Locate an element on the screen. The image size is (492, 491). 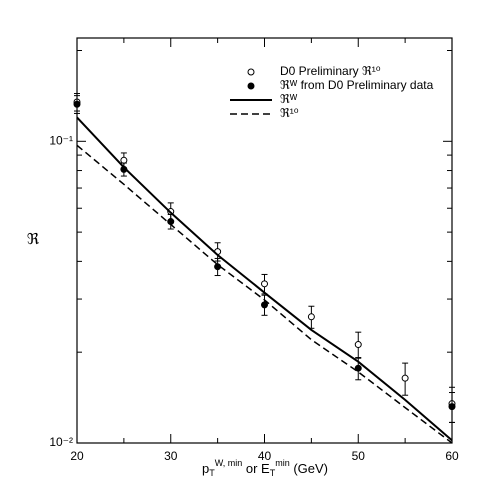
x-tick-label: 50 is located at coordinates (359, 456).